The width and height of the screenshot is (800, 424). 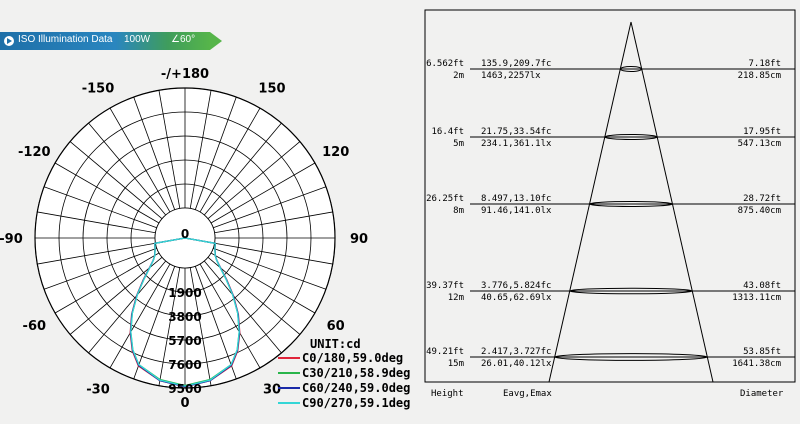 What do you see at coordinates (185, 234) in the screenshot?
I see `polar-ring-label: 0` at bounding box center [185, 234].